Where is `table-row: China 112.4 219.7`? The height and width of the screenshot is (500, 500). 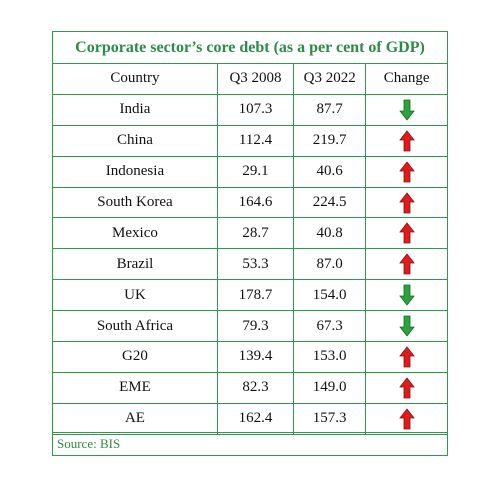
table-row: China 112.4 219.7 is located at coordinates (250, 140).